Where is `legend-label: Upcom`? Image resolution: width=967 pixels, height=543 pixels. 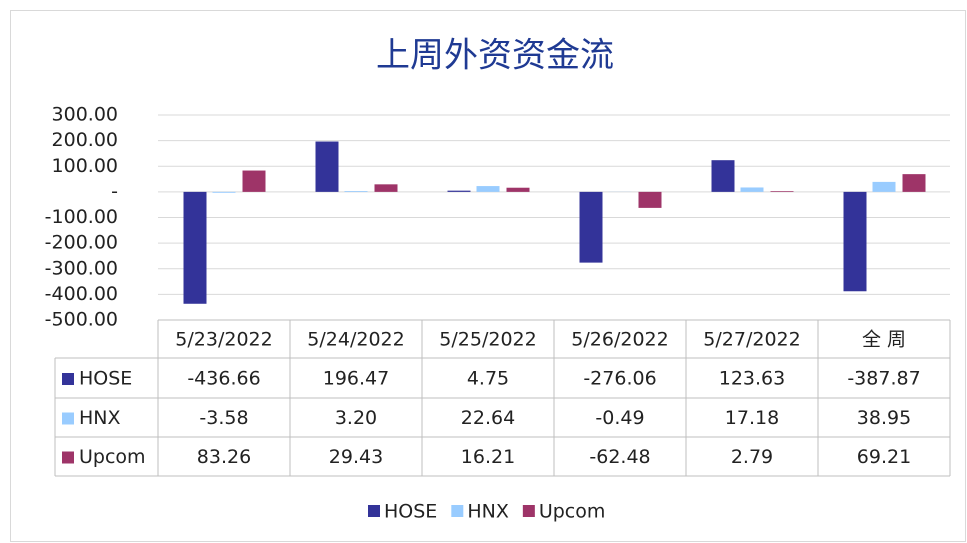 legend-label: Upcom is located at coordinates (572, 512).